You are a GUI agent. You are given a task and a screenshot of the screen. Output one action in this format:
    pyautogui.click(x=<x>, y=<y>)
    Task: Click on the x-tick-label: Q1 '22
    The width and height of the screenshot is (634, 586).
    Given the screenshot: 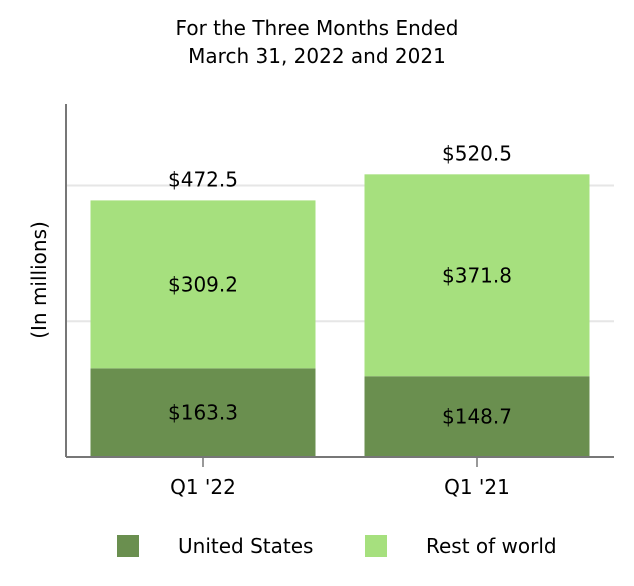 What is the action you would take?
    pyautogui.click(x=203, y=487)
    